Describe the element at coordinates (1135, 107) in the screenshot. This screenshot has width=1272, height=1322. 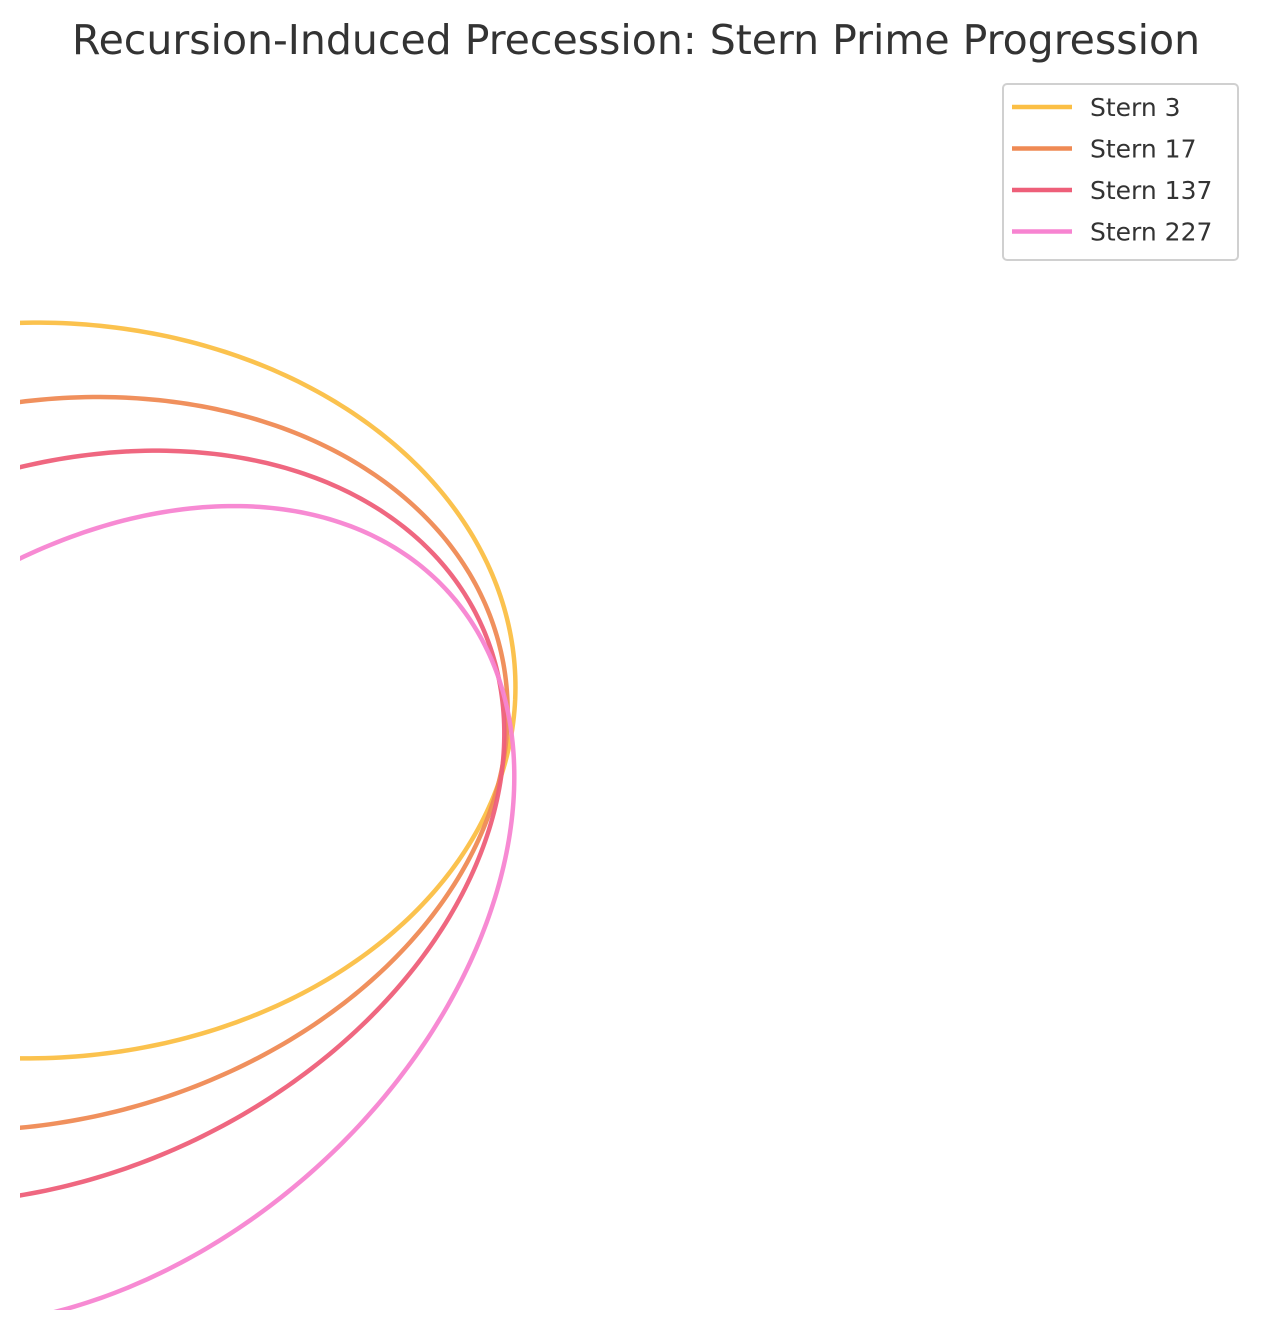
I see `legend-label: Stern 3` at that location.